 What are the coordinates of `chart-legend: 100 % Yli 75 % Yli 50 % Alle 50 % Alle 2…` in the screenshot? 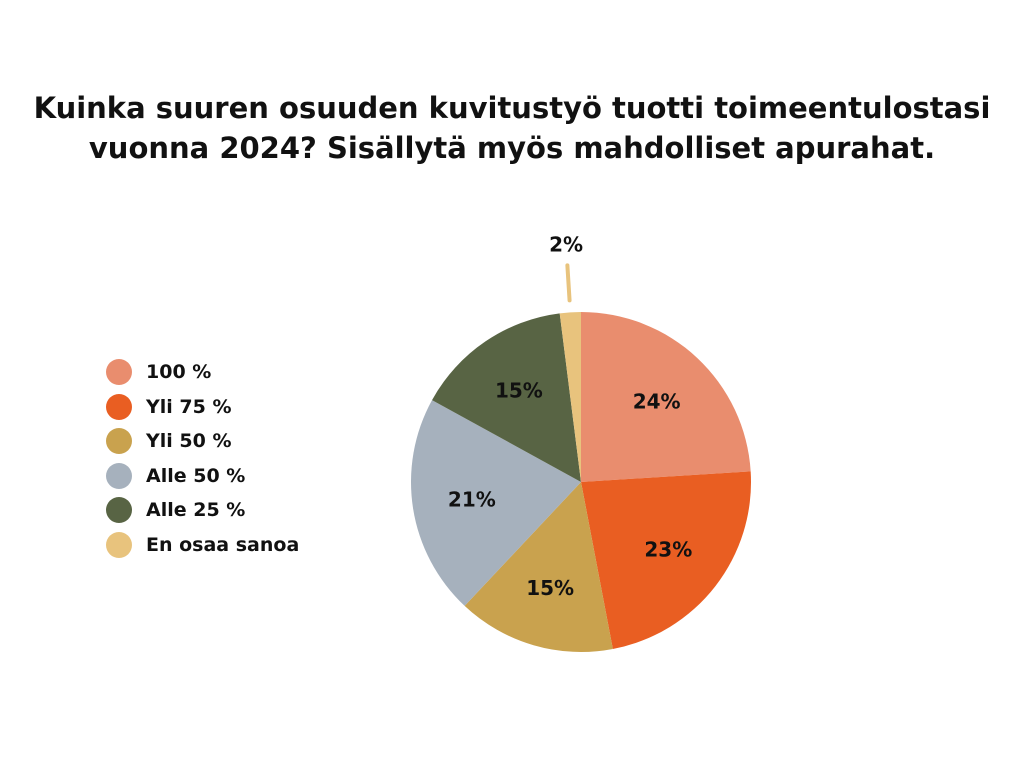 It's located at (202, 458).